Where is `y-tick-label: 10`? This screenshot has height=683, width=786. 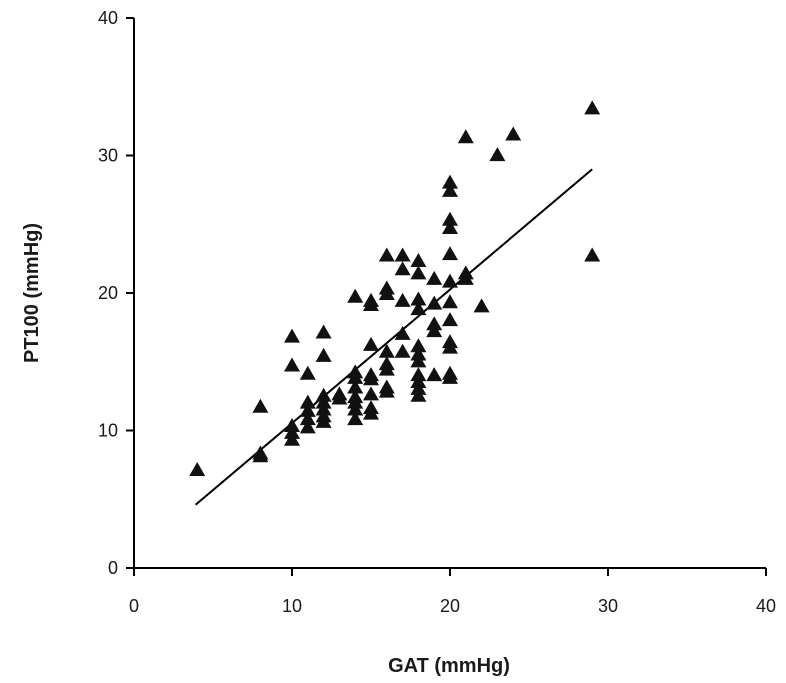 y-tick-label: 10 is located at coordinates (108, 431).